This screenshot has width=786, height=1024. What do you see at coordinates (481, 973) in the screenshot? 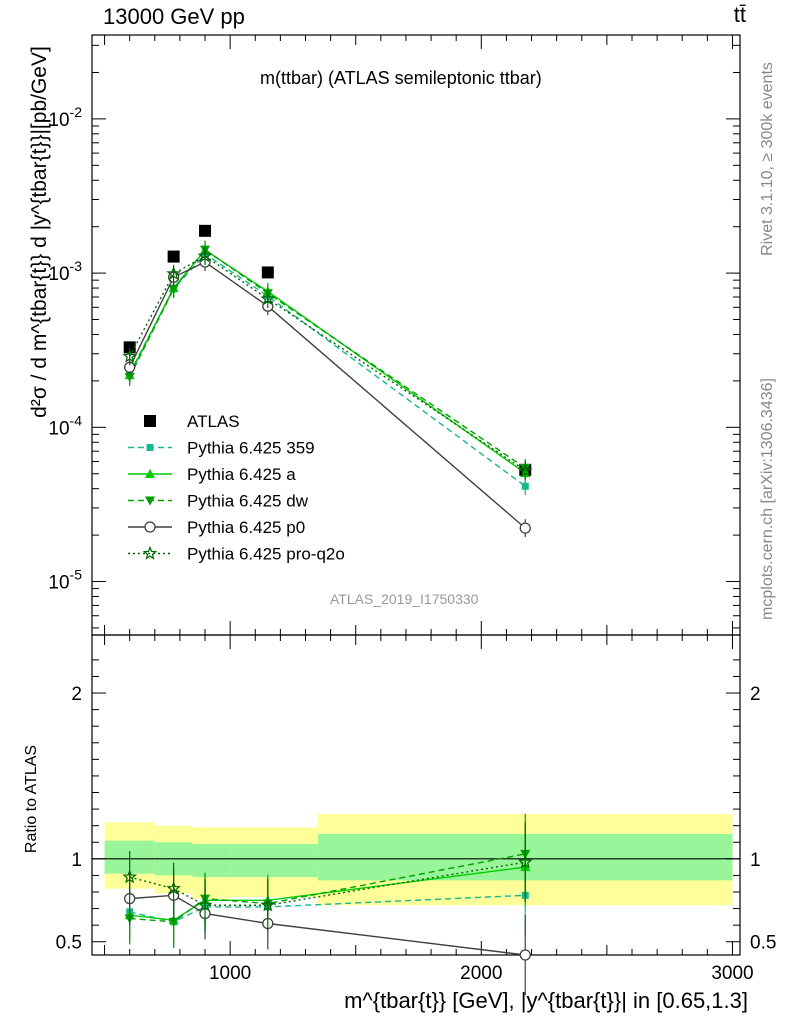
I see `x-tick-label: 2000` at bounding box center [481, 973].